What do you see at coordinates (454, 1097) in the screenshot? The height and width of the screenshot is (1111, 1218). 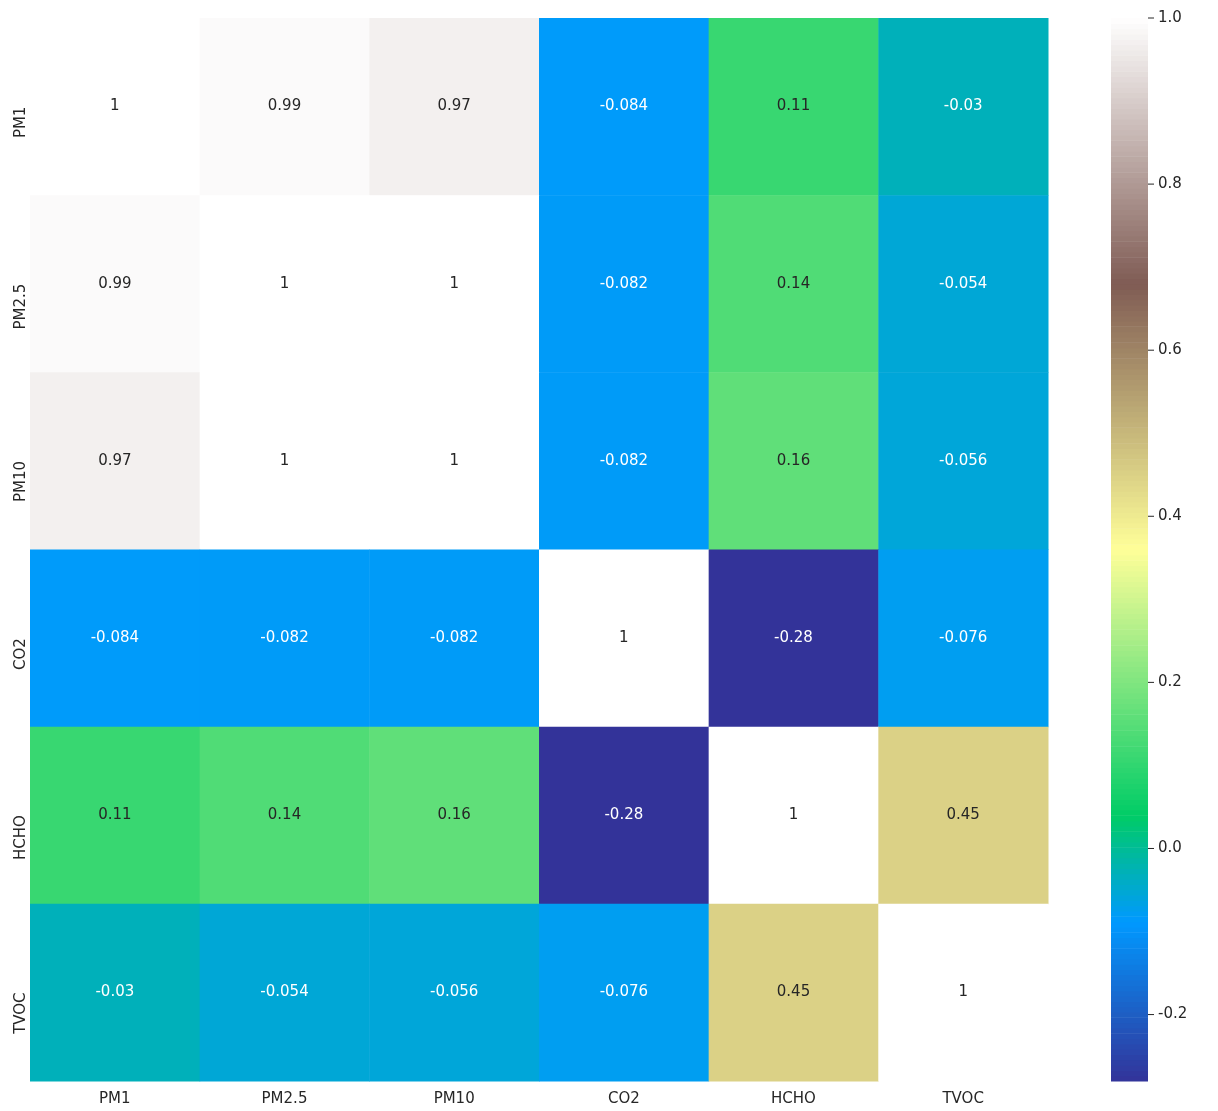 I see `x-tick-label: PM10` at bounding box center [454, 1097].